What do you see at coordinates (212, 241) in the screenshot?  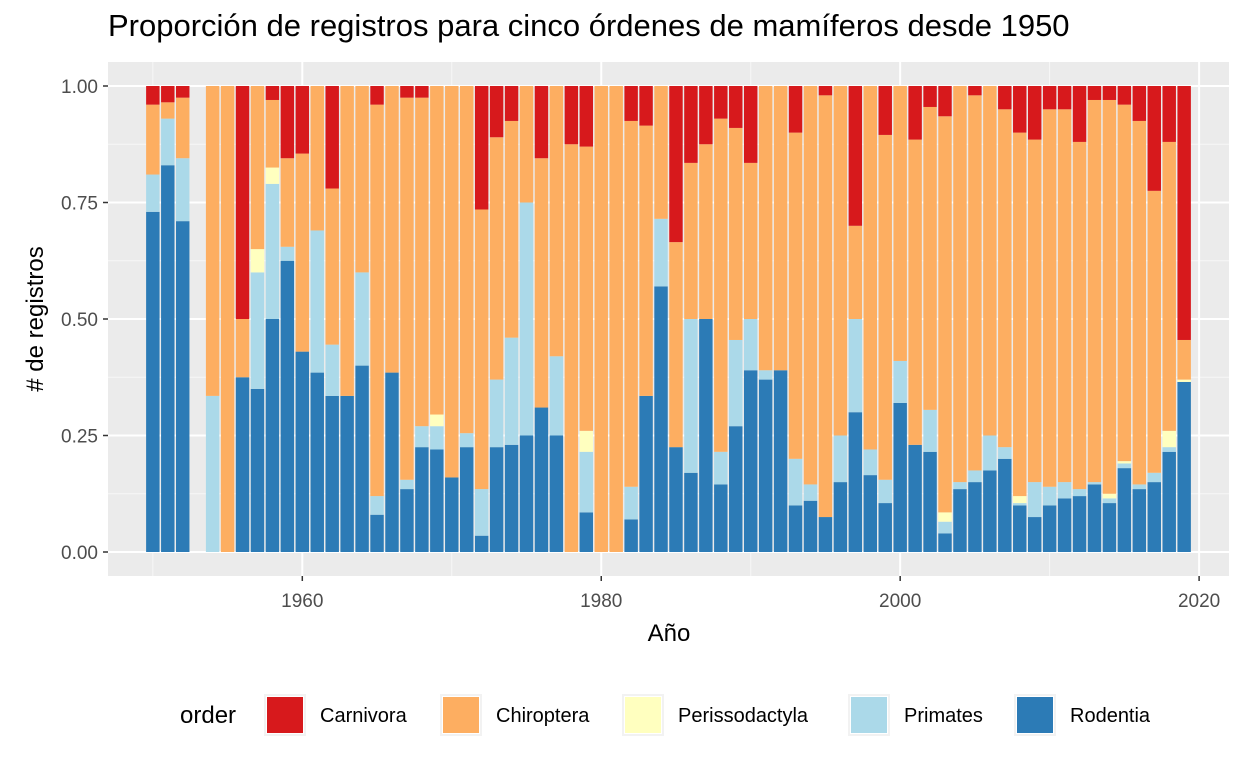 I see `bar-chiroptera-1954` at bounding box center [212, 241].